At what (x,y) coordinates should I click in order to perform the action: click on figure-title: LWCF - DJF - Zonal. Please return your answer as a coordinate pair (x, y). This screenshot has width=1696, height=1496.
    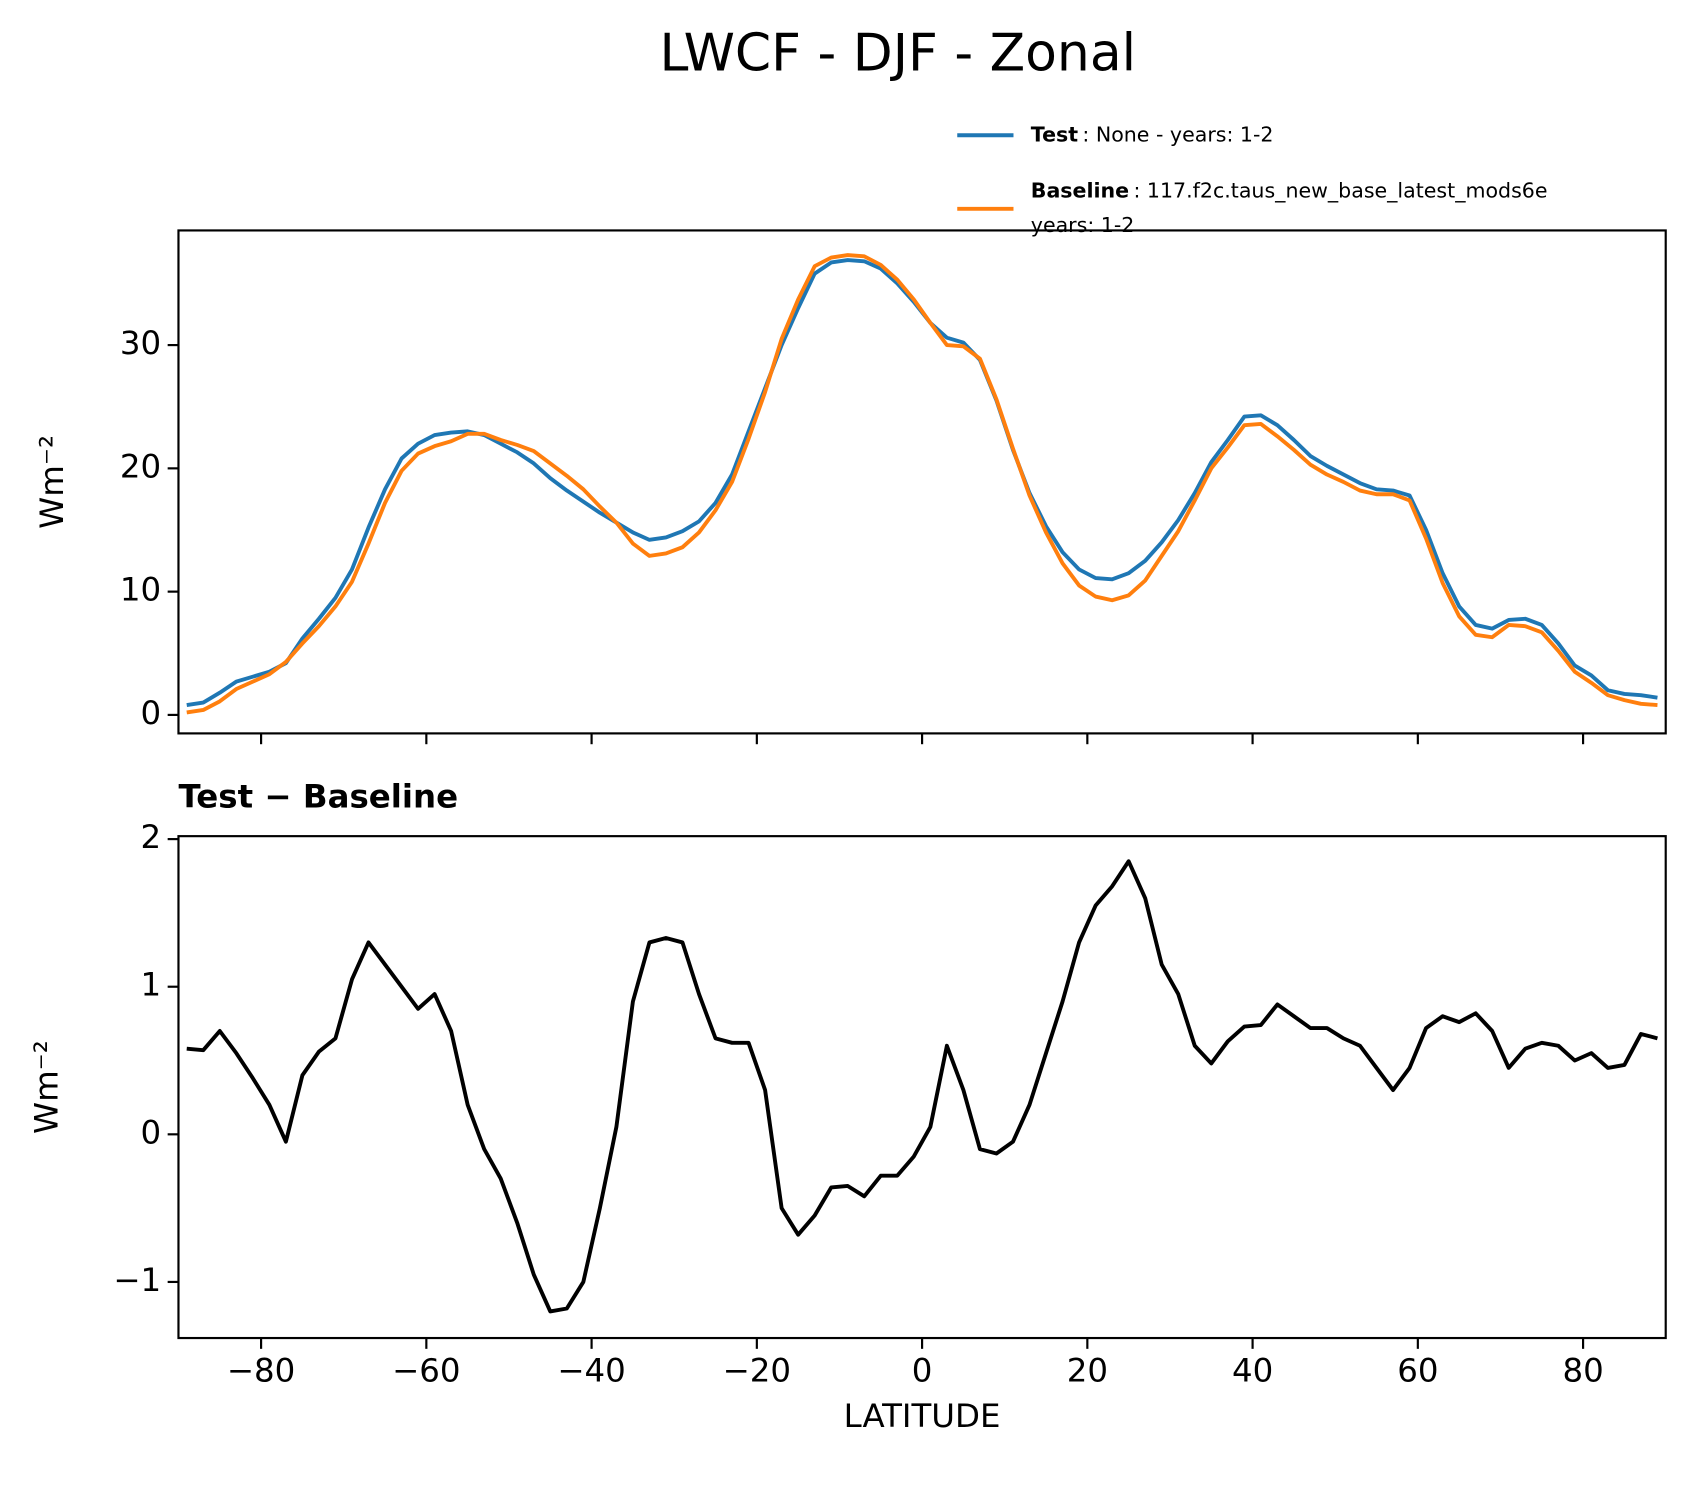
    Looking at the image, I should click on (897, 53).